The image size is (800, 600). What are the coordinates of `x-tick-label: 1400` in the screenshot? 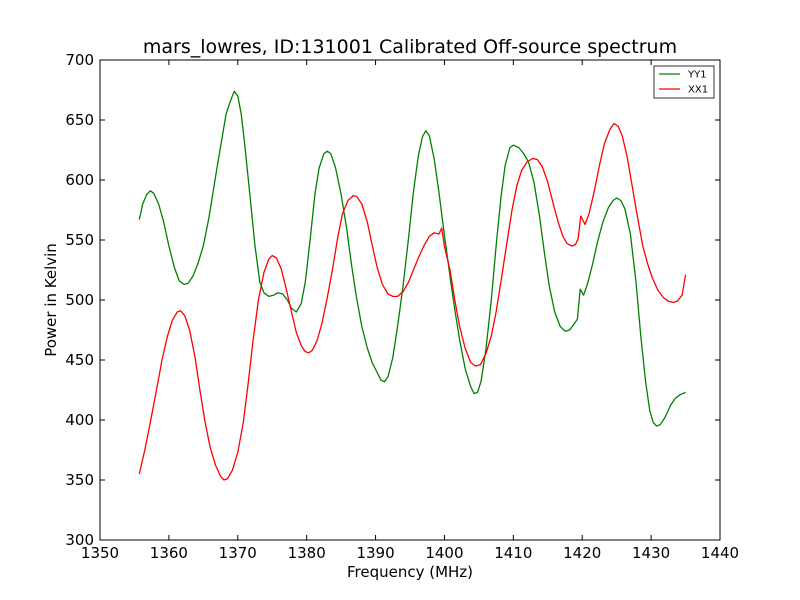 It's located at (444, 553).